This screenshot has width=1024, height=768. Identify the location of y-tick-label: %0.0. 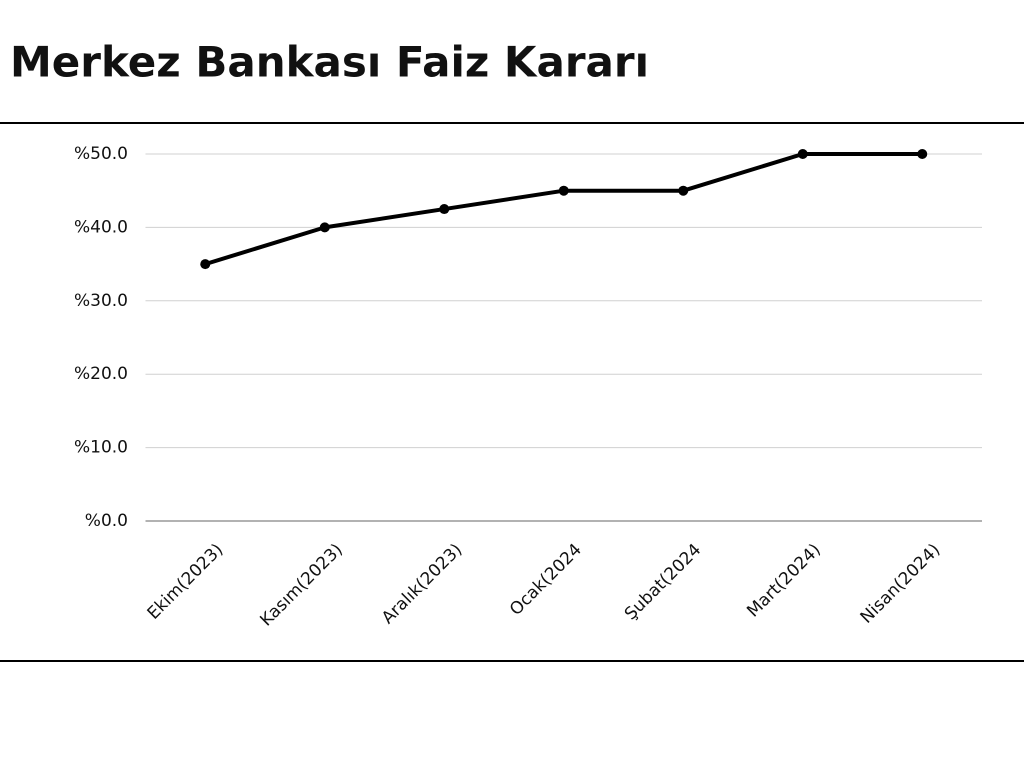
(106, 521).